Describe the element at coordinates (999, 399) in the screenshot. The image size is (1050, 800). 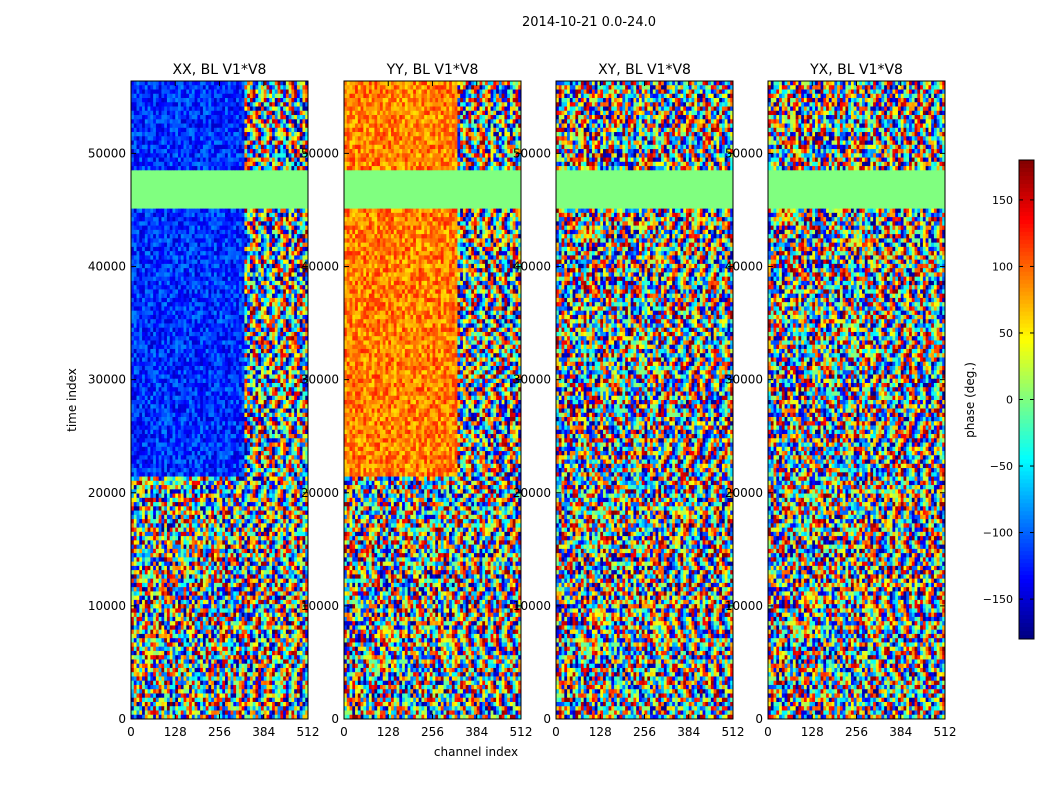
I see `colorbar: −150 −100 −50 0 50 100 150 phase (deg.)` at that location.